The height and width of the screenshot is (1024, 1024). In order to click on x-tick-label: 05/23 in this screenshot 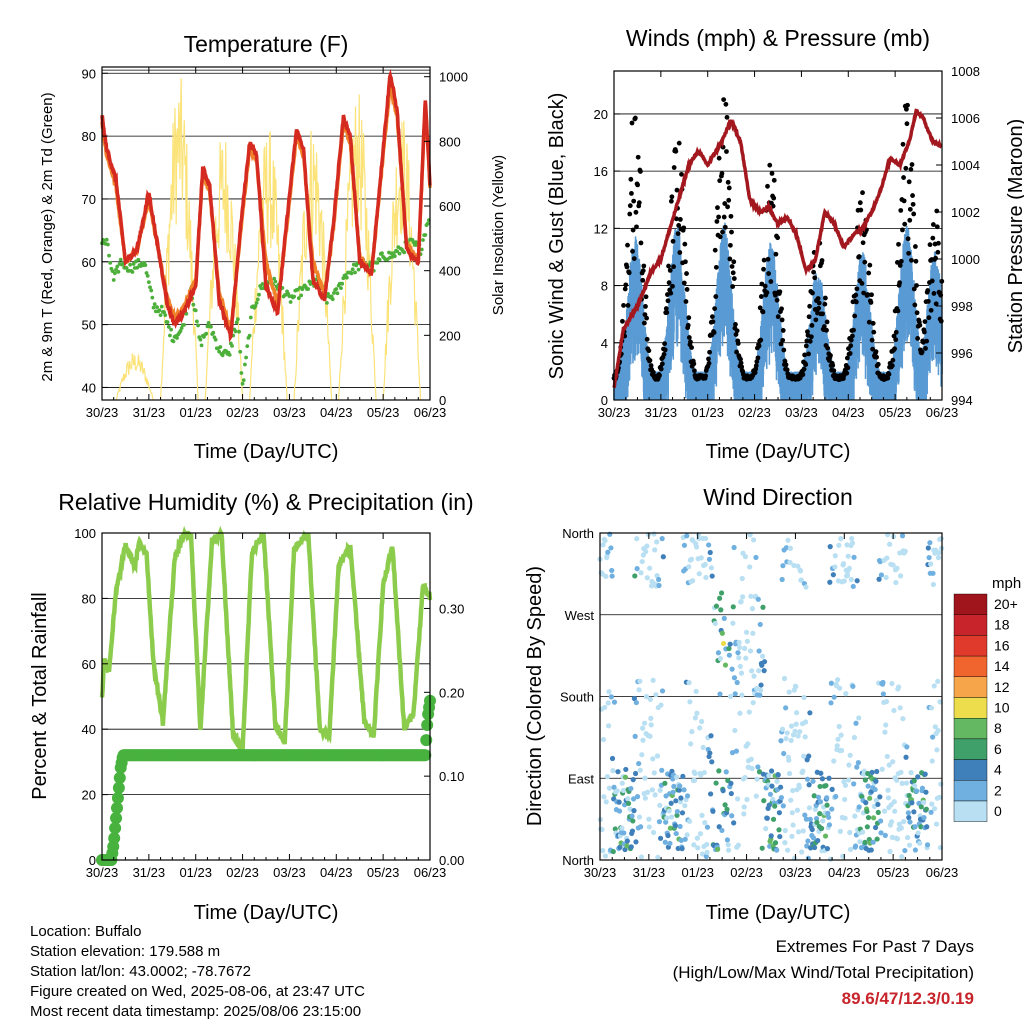, I will do `click(895, 412)`.